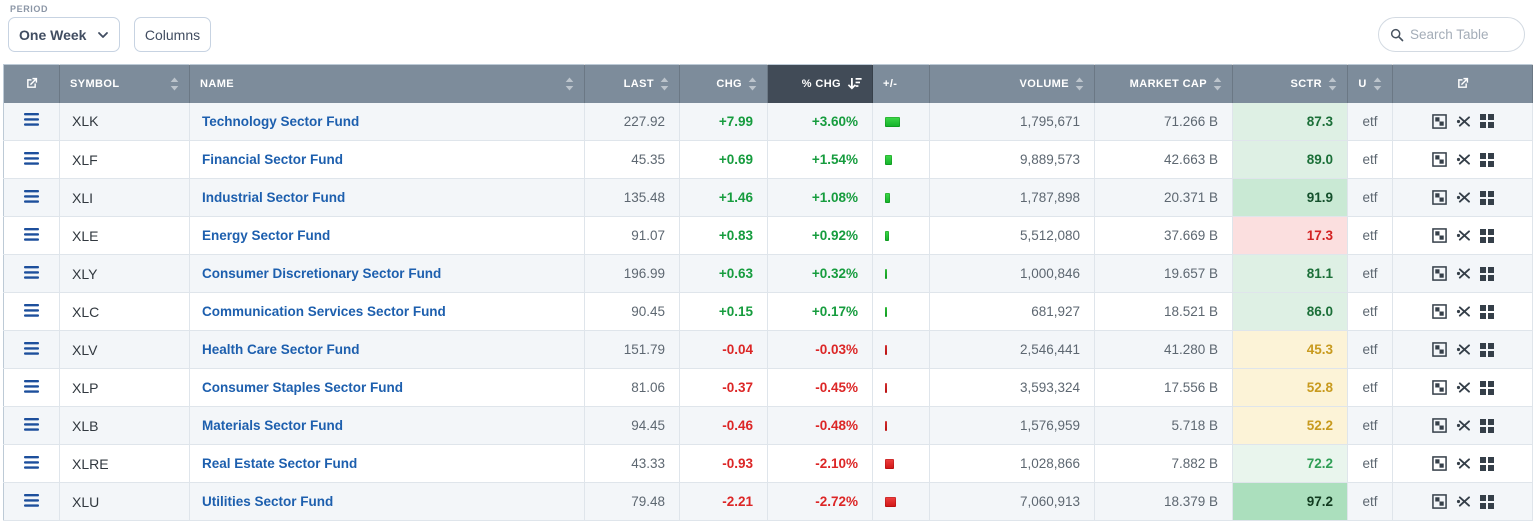 Image resolution: width=1536 pixels, height=526 pixels. I want to click on search-box, so click(1451, 34).